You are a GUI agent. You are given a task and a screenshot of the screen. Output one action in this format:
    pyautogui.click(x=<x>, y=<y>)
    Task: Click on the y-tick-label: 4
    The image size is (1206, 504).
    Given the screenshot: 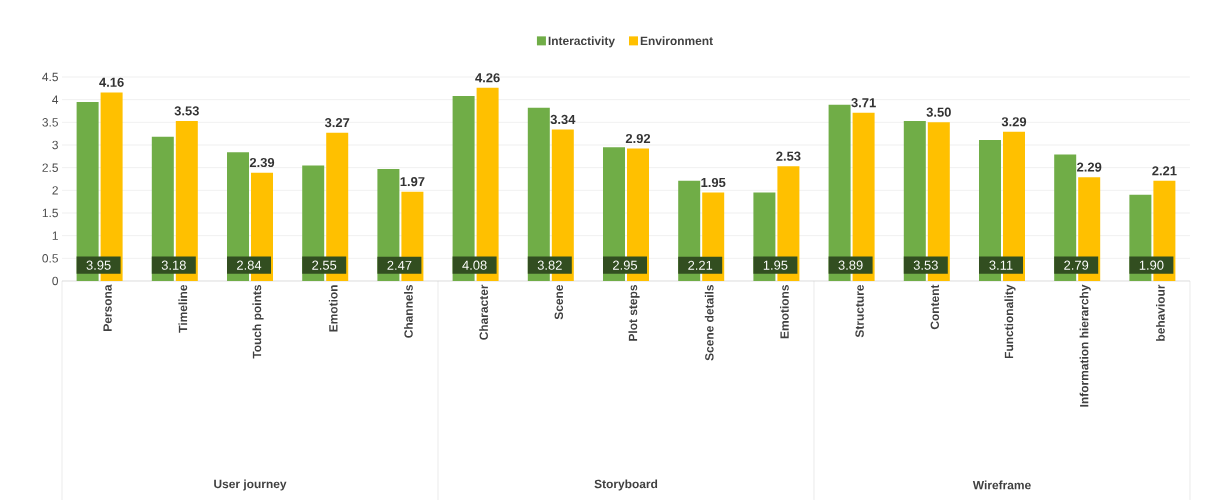 What is the action you would take?
    pyautogui.click(x=55, y=99)
    